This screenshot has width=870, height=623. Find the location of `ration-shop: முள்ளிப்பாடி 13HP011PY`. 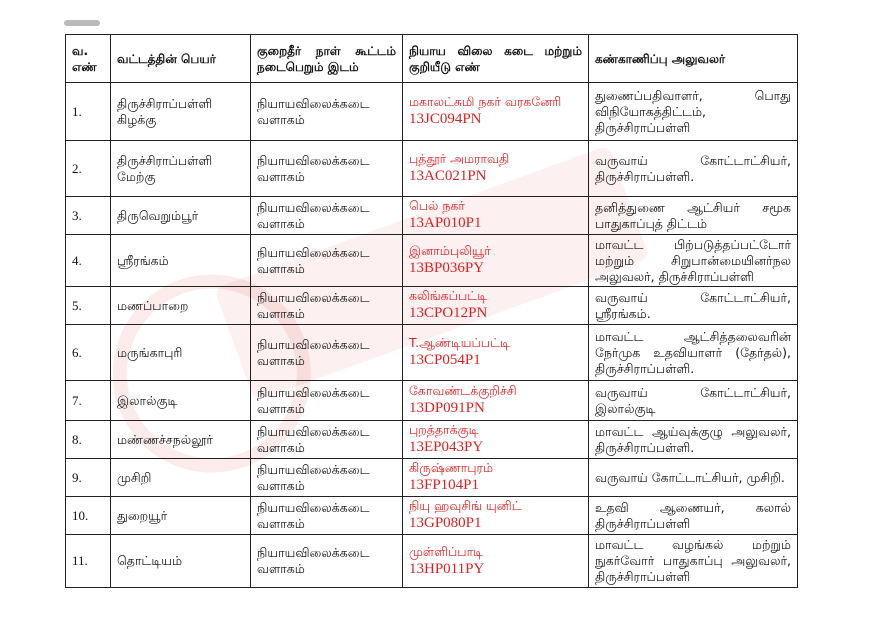

ration-shop: முள்ளிப்பாடி 13HP011PY is located at coordinates (495, 561).